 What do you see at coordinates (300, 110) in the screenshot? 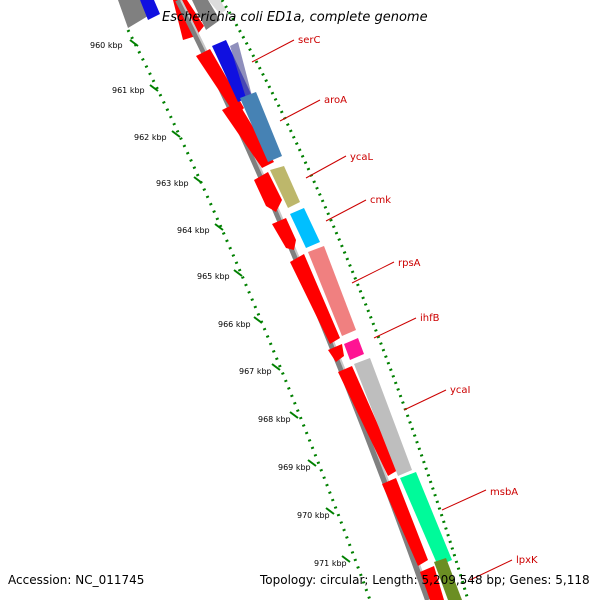
I see `leader-line-aroA` at bounding box center [300, 110].